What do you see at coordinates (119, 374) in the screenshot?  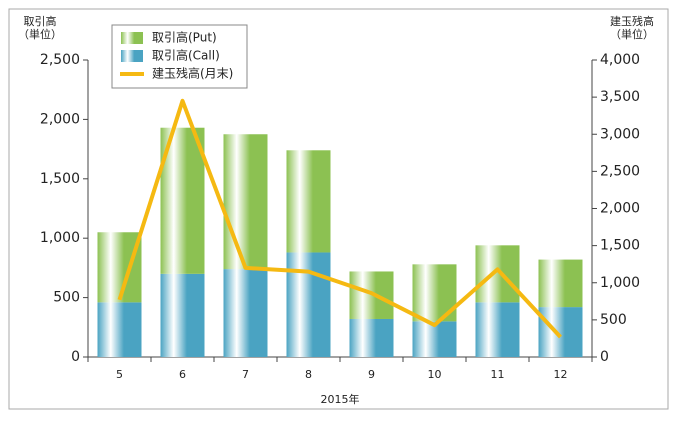 I see `x-tick-label: 5` at bounding box center [119, 374].